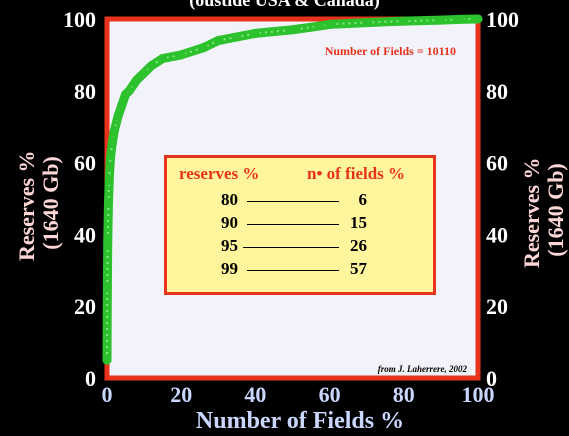 This screenshot has height=436, width=569. Describe the element at coordinates (219, 173) in the screenshot. I see `table-header-reserves: reserves %` at that location.